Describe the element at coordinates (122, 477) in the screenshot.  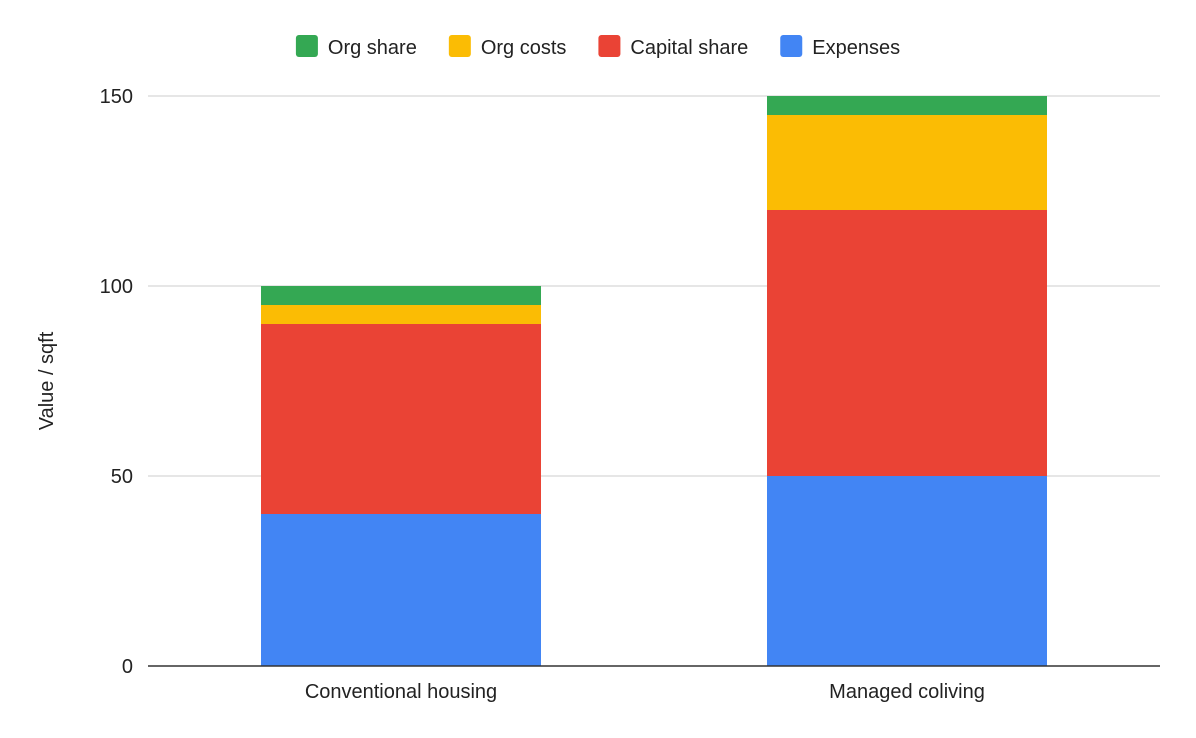
I see `y-tick-label: 50` at that location.